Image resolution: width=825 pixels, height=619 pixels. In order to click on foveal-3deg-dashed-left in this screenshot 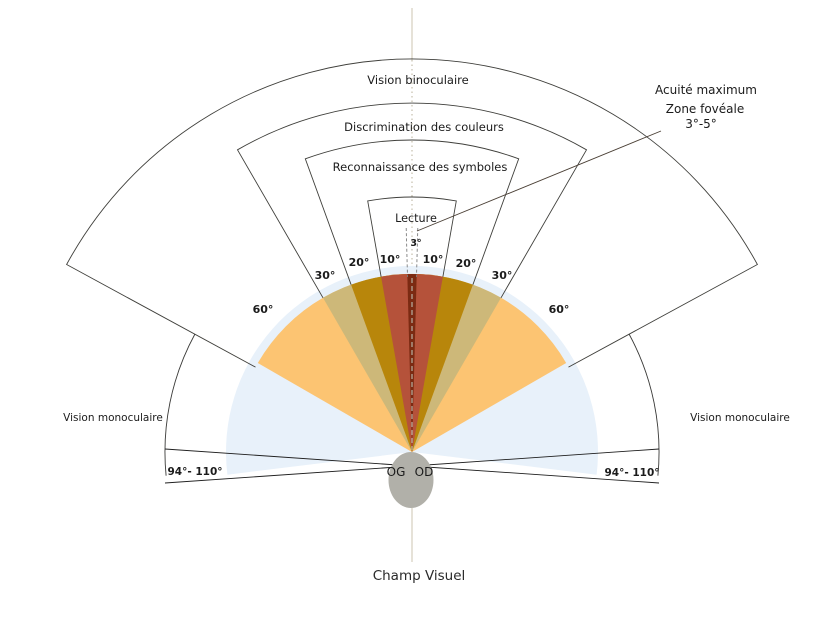, I will do `click(406, 252)`.